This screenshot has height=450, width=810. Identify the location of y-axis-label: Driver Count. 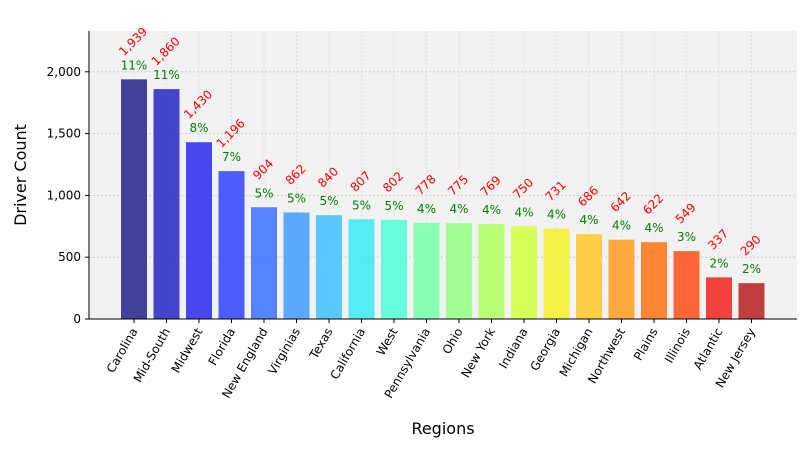
(20, 175).